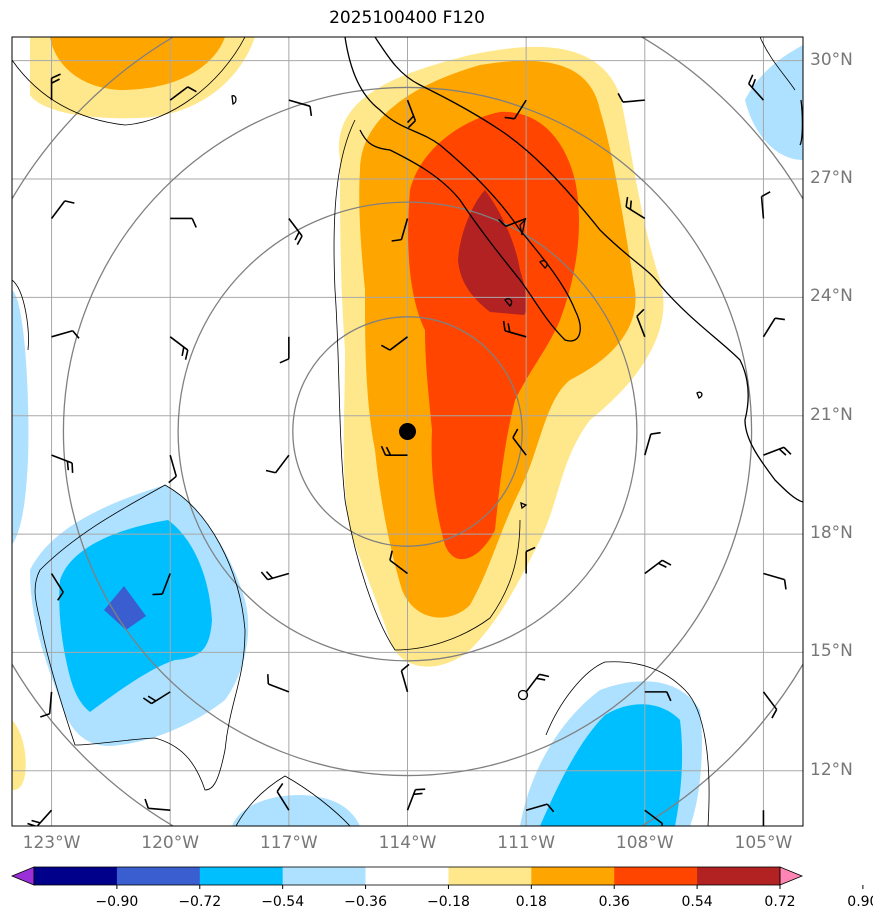 The image size is (873, 924). Describe the element at coordinates (831, 533) in the screenshot. I see `lat-label: 18°N` at that location.